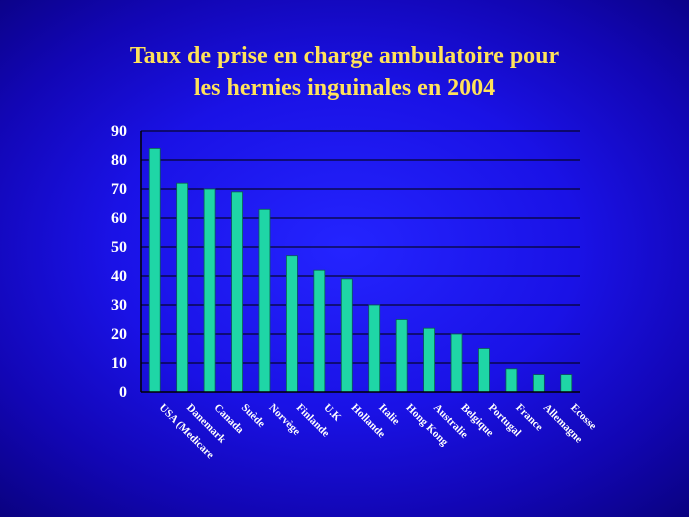 This screenshot has width=689, height=517. Describe the element at coordinates (344, 56) in the screenshot. I see `chart-title-line-1: Taux de prise en charge ambulatoire pour` at that location.